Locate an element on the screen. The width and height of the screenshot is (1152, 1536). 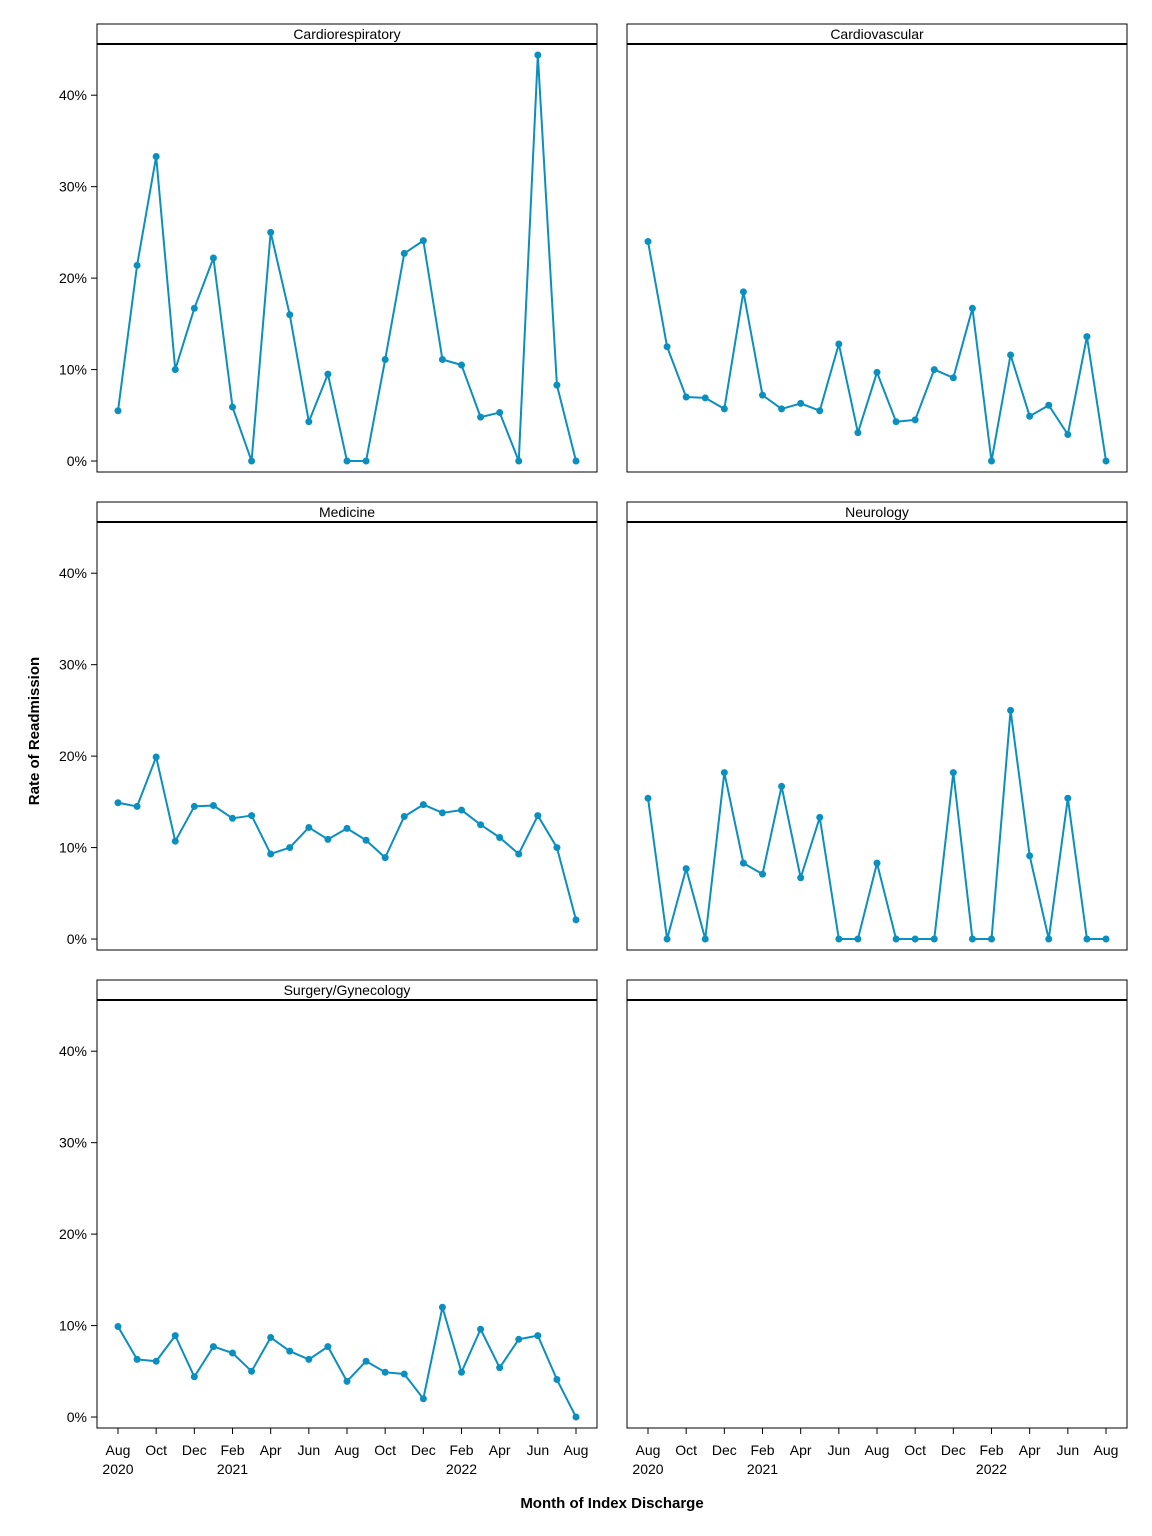
x-year-label: 2020 is located at coordinates (117, 1469).